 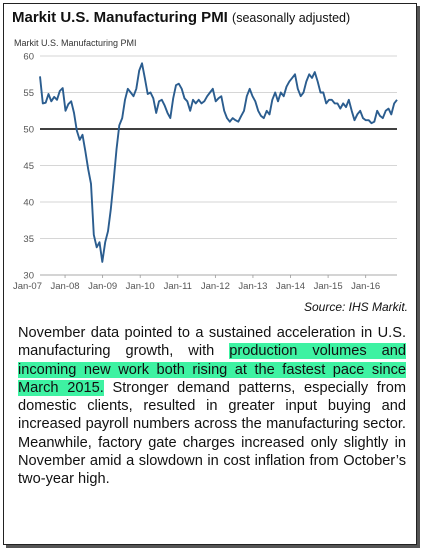 What do you see at coordinates (28, 130) in the screenshot?
I see `y-tick-label: 50` at bounding box center [28, 130].